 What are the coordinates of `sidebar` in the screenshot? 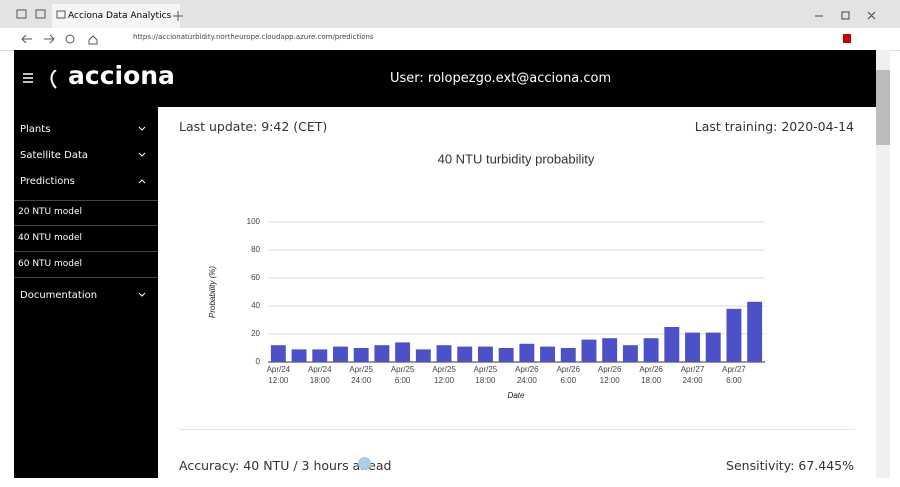 It's located at (86, 292).